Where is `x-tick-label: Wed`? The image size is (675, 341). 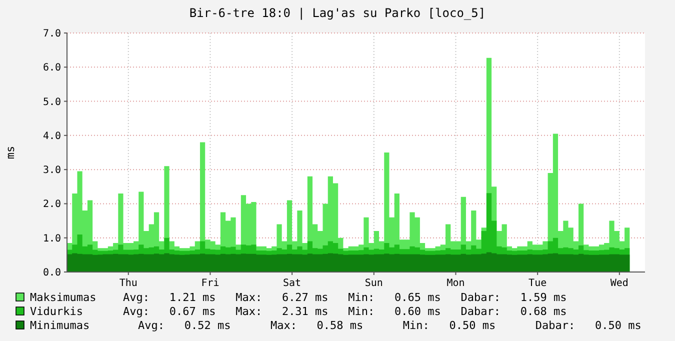
x-tick-label: Wed is located at coordinates (619, 283).